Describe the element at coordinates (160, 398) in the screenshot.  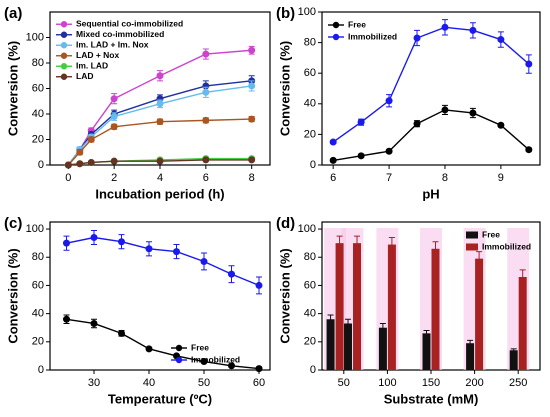
I see `x-axis-label: Temperature (ºC)` at that location.